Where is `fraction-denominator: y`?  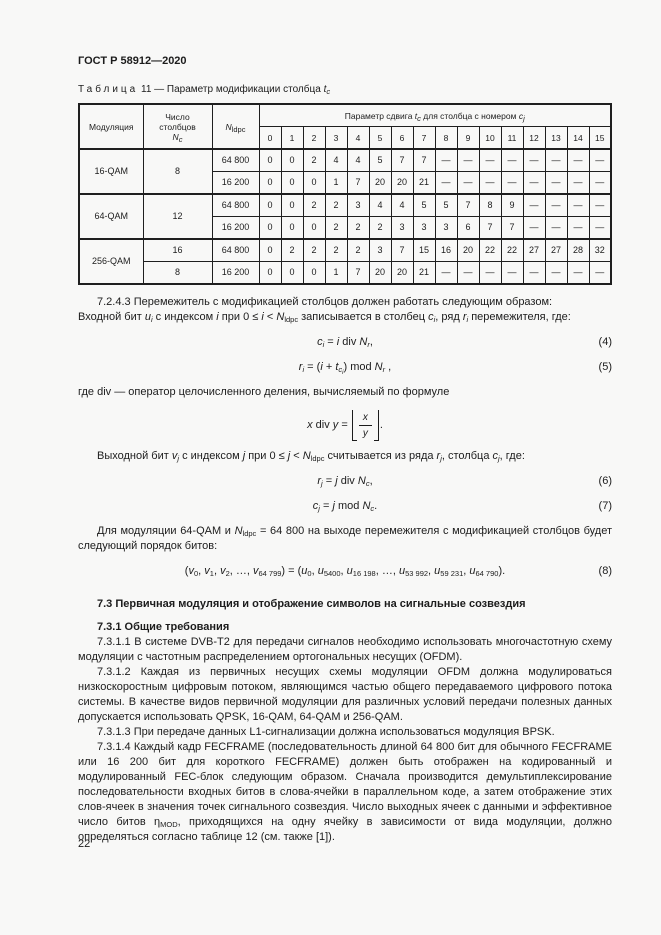
fraction-denominator: y is located at coordinates (365, 433).